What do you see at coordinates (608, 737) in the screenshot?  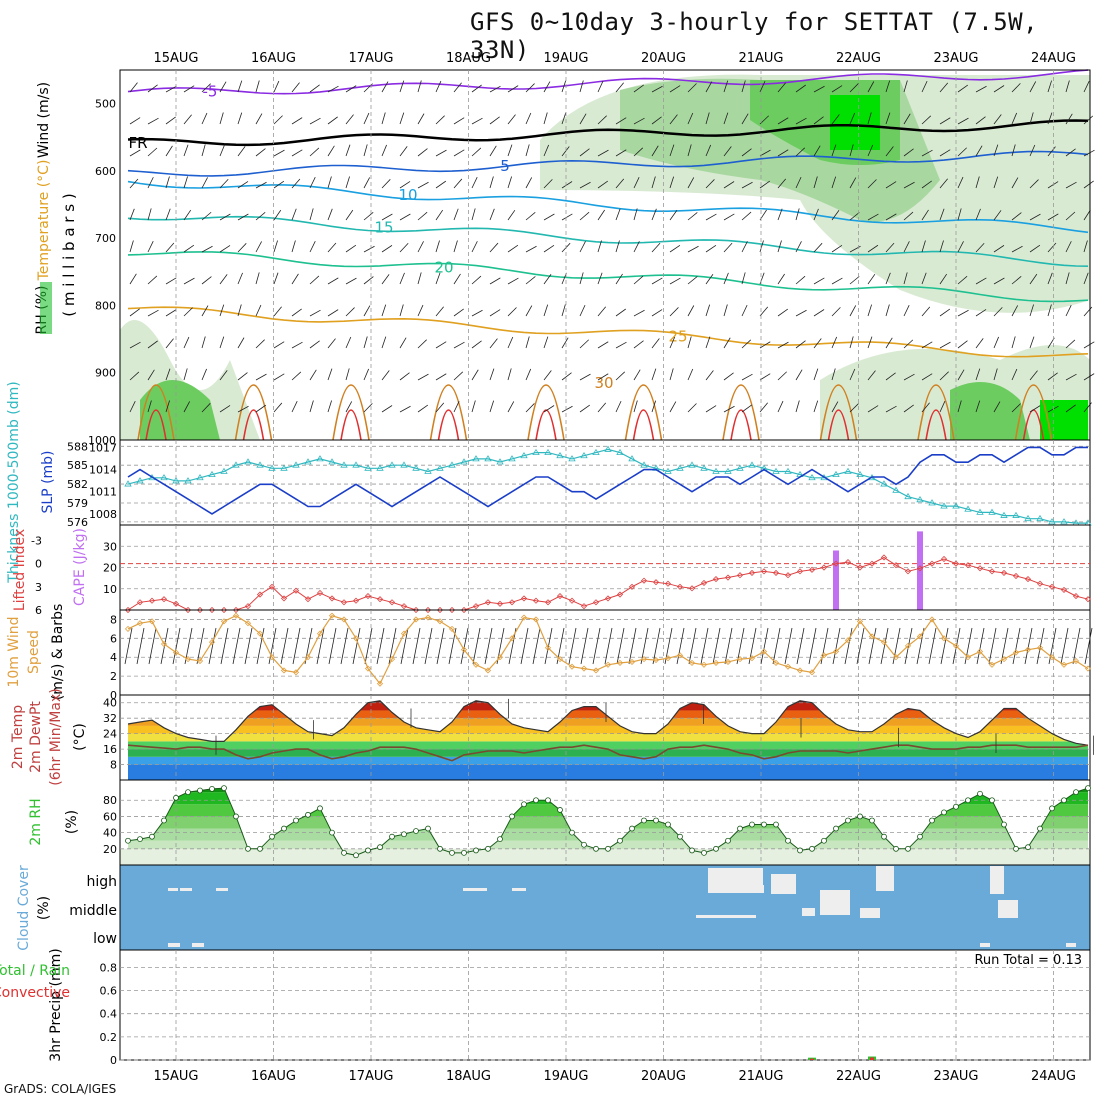 I see `temperature-band` at bounding box center [608, 737].